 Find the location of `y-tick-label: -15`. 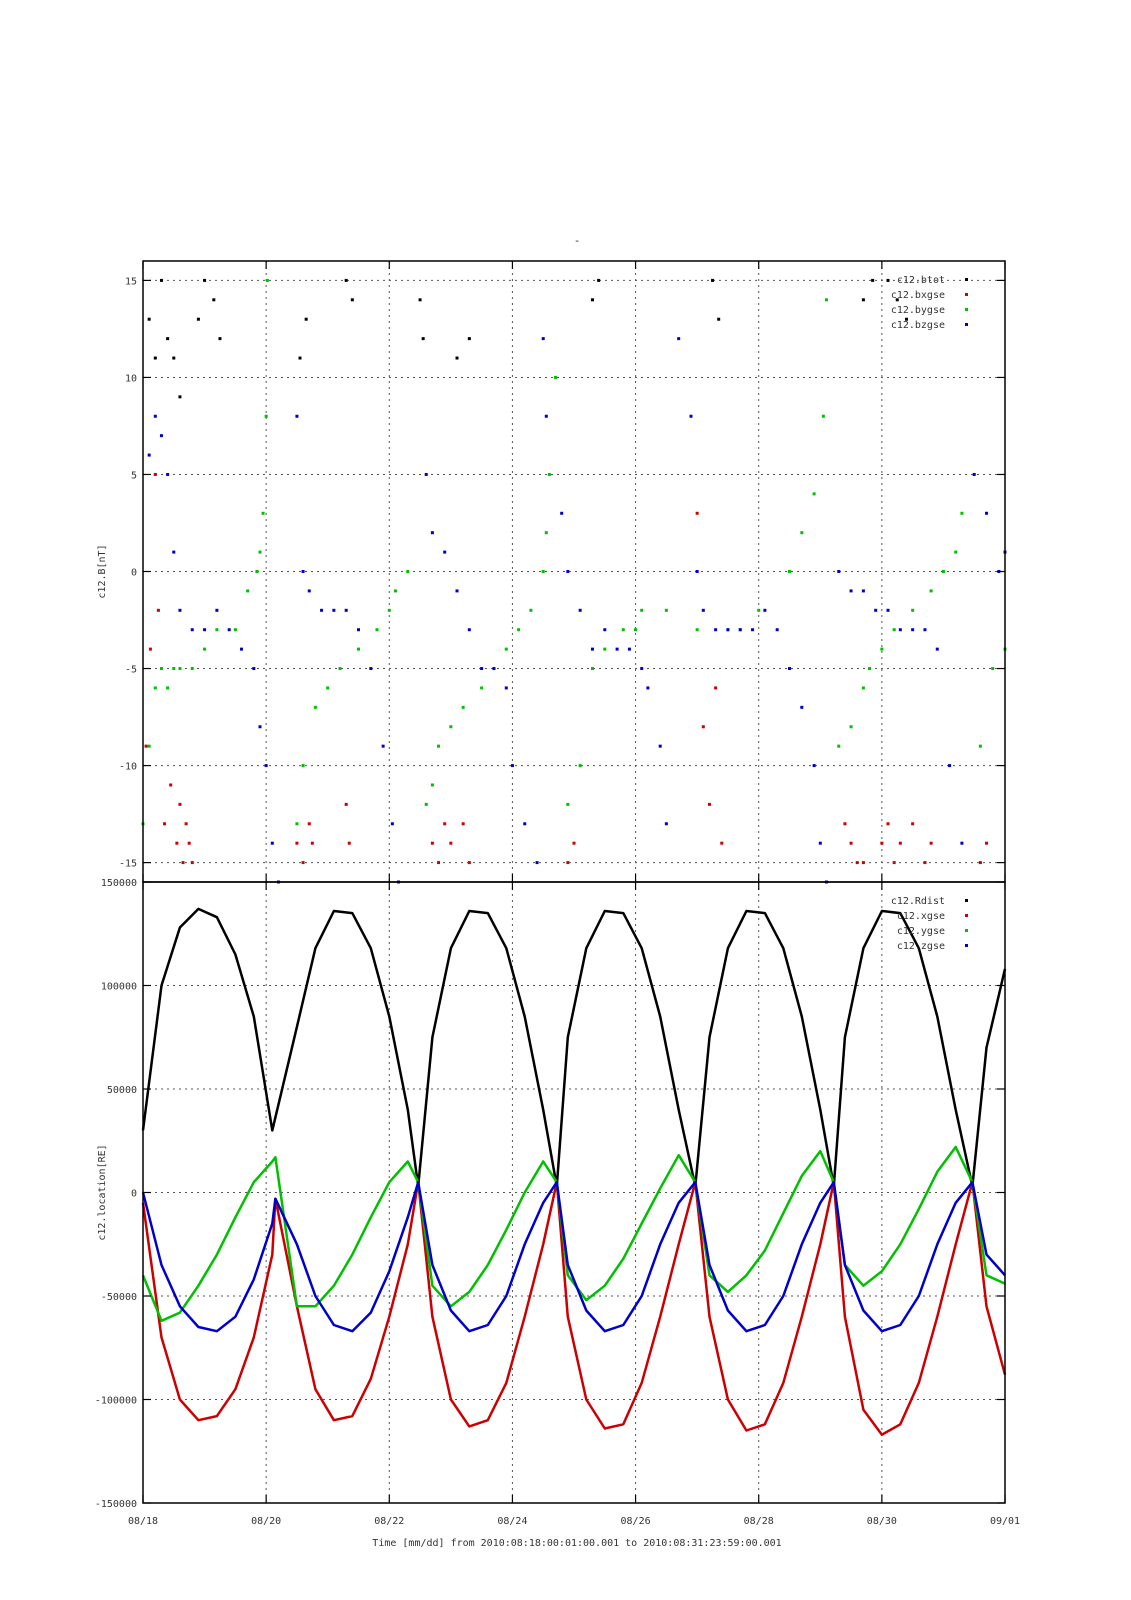

y-tick-label: -15 is located at coordinates (128, 864).